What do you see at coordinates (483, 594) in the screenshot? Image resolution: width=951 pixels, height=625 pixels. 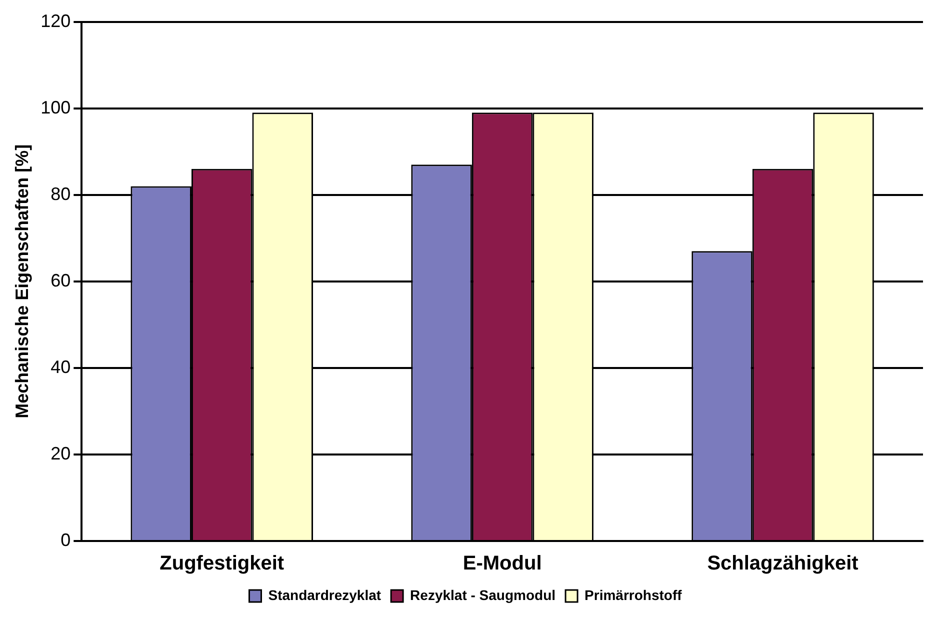 I see `legend-label: Rezyklat - Saugmodul` at bounding box center [483, 594].